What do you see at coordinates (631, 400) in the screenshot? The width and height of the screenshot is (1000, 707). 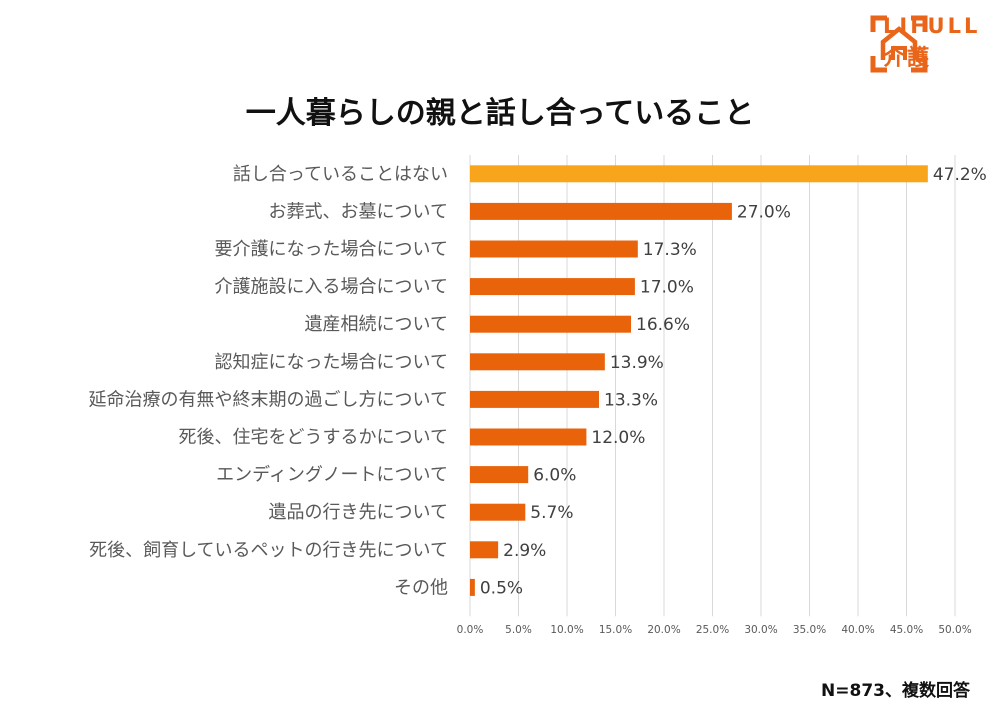 I see `value-label: 13.3%` at bounding box center [631, 400].